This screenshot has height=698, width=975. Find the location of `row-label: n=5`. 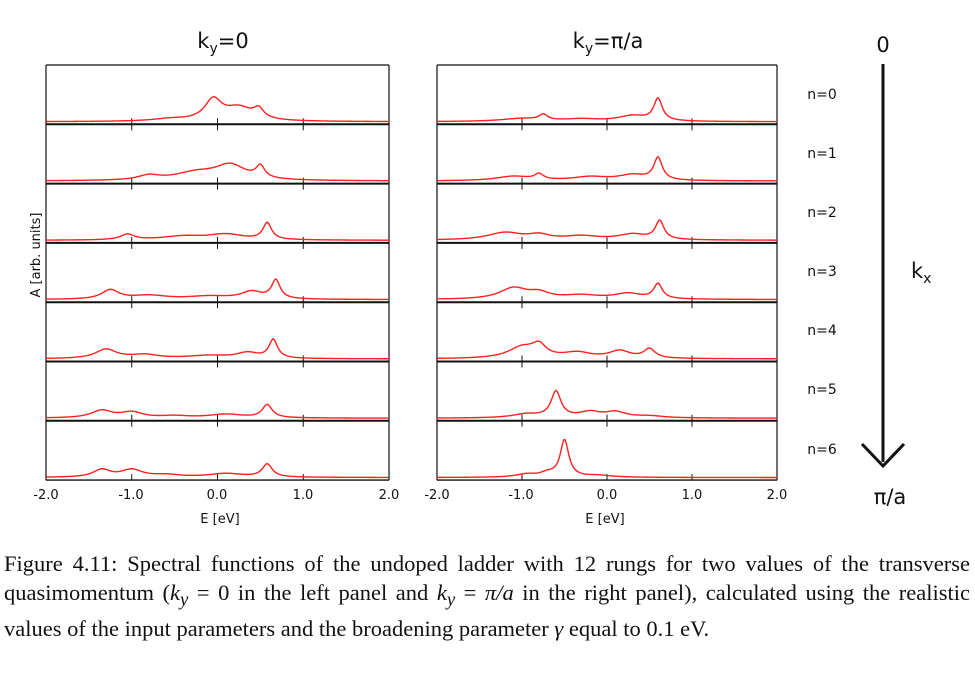

row-label: n=5 is located at coordinates (822, 390).